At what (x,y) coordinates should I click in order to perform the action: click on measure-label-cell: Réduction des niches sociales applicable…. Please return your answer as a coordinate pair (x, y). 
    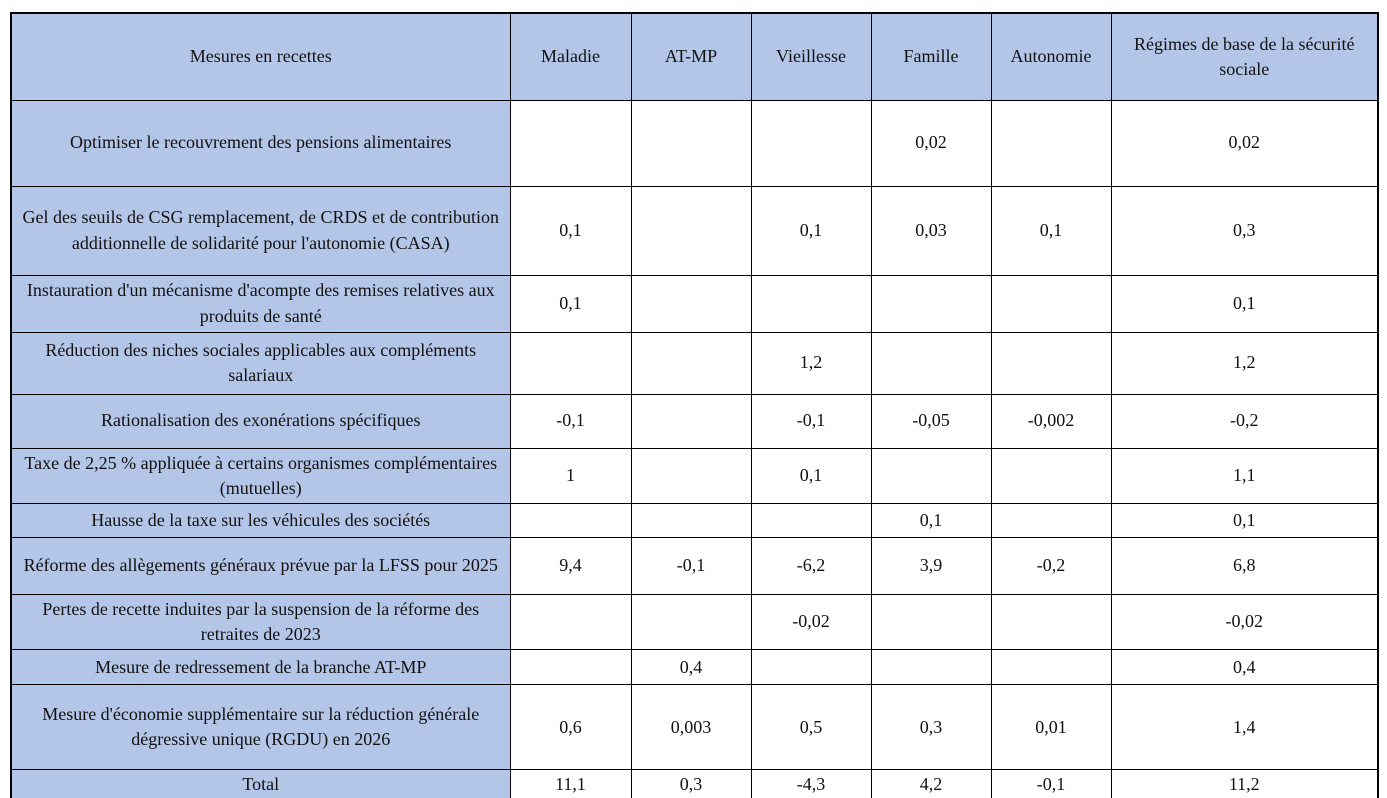
    Looking at the image, I should click on (260, 363).